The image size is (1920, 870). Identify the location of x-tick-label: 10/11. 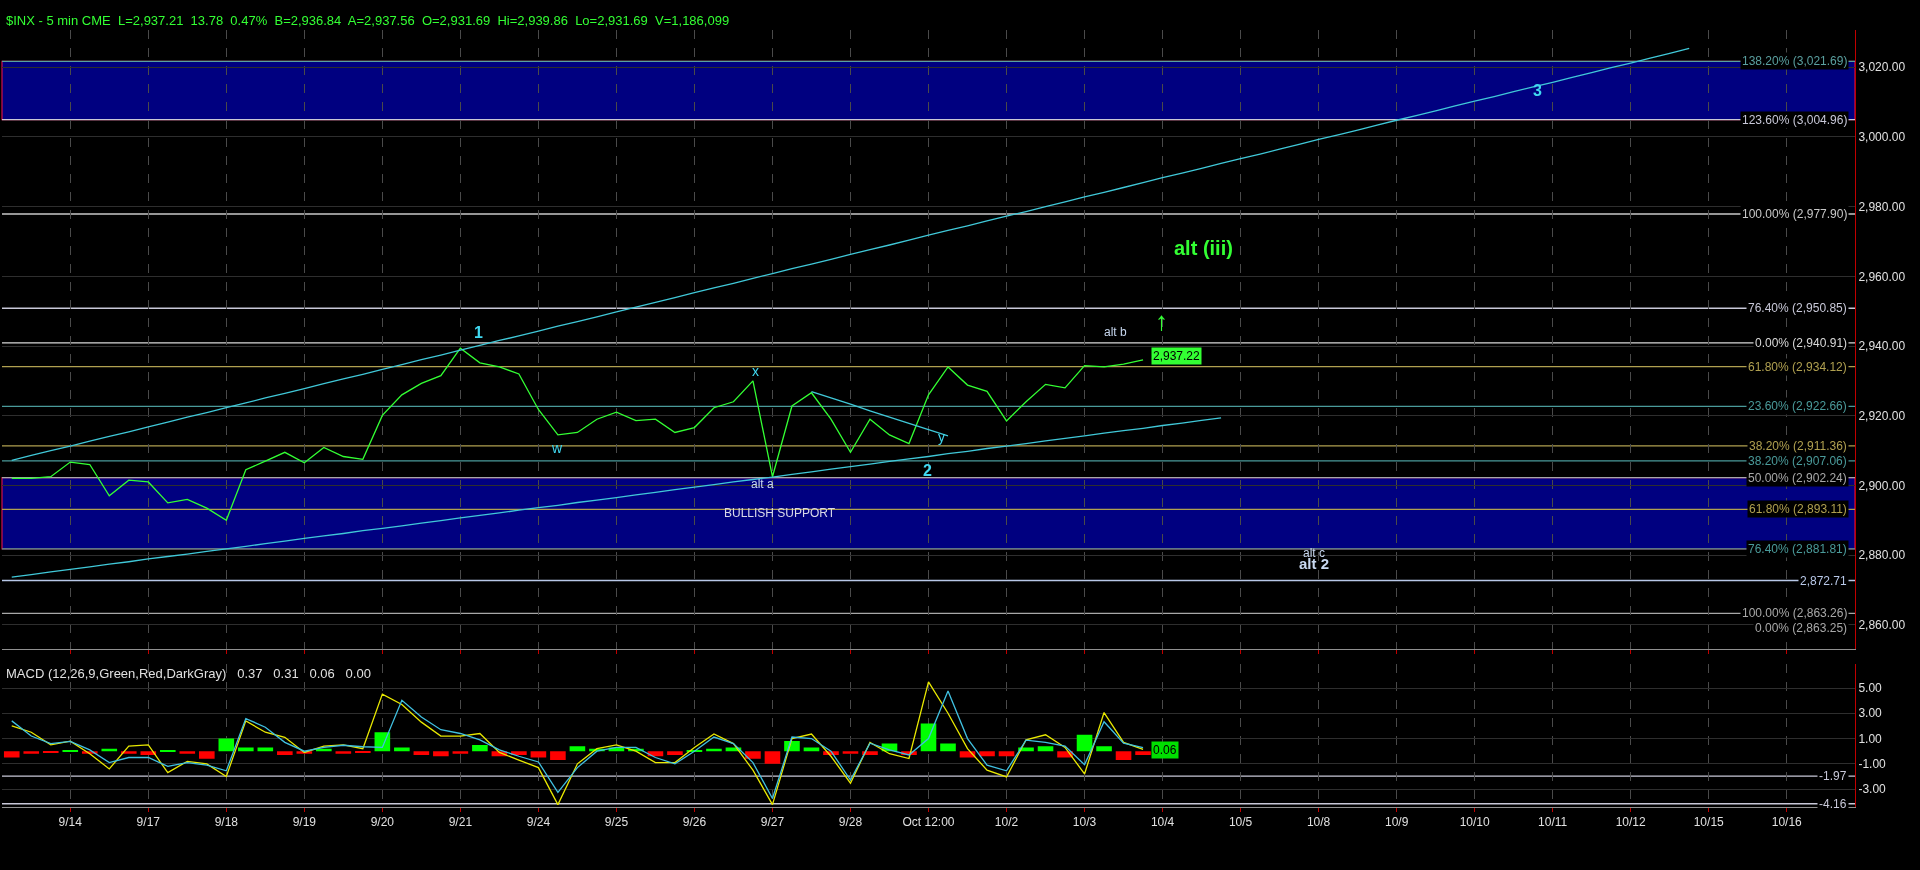
(1553, 822).